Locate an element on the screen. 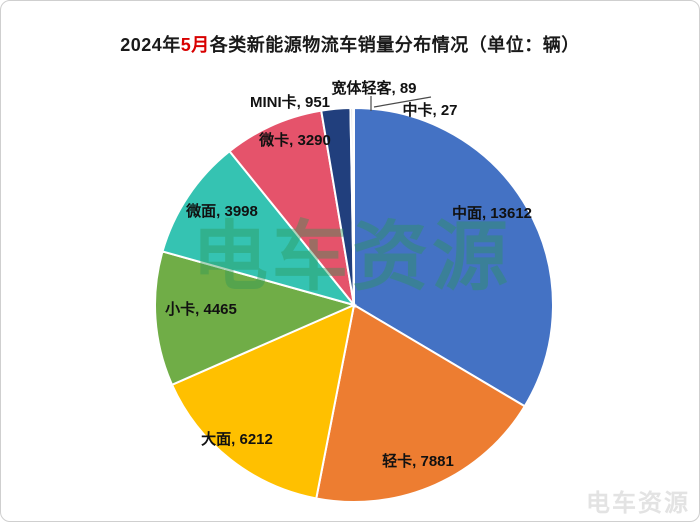  slice-label-宽体轻客: 宽体轻客, 89 is located at coordinates (373, 88).